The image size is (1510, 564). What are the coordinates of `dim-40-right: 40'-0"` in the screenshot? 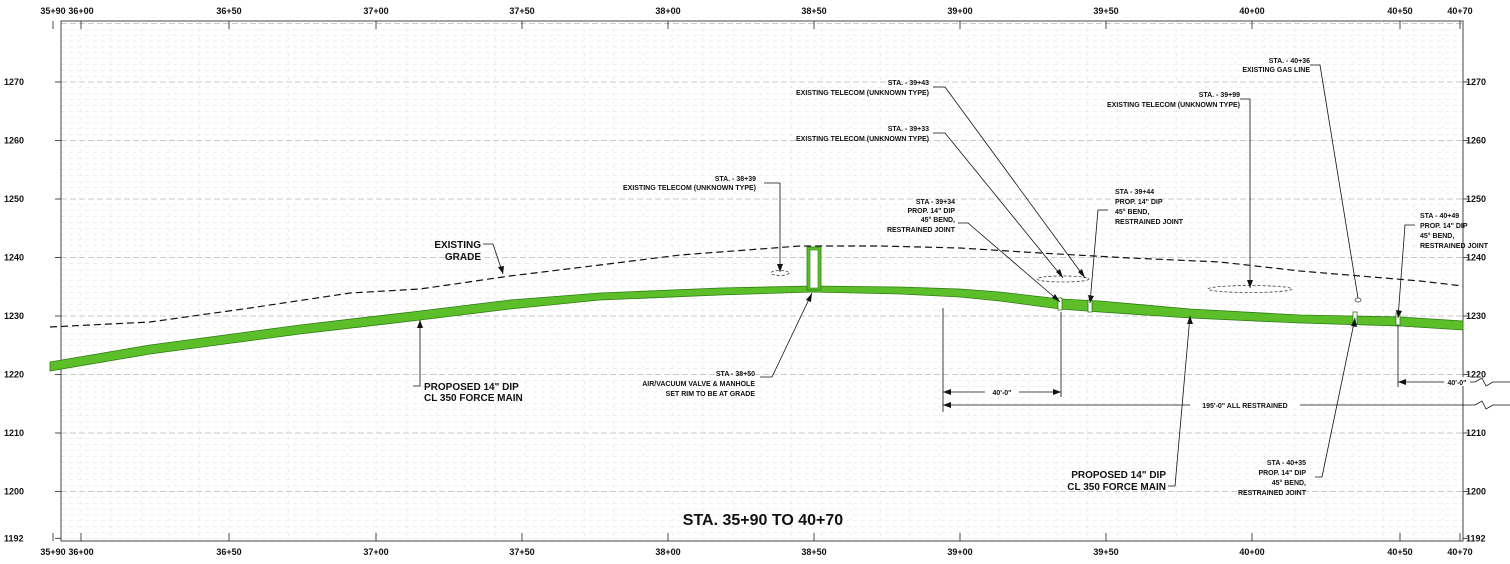 It's located at (1457, 383).